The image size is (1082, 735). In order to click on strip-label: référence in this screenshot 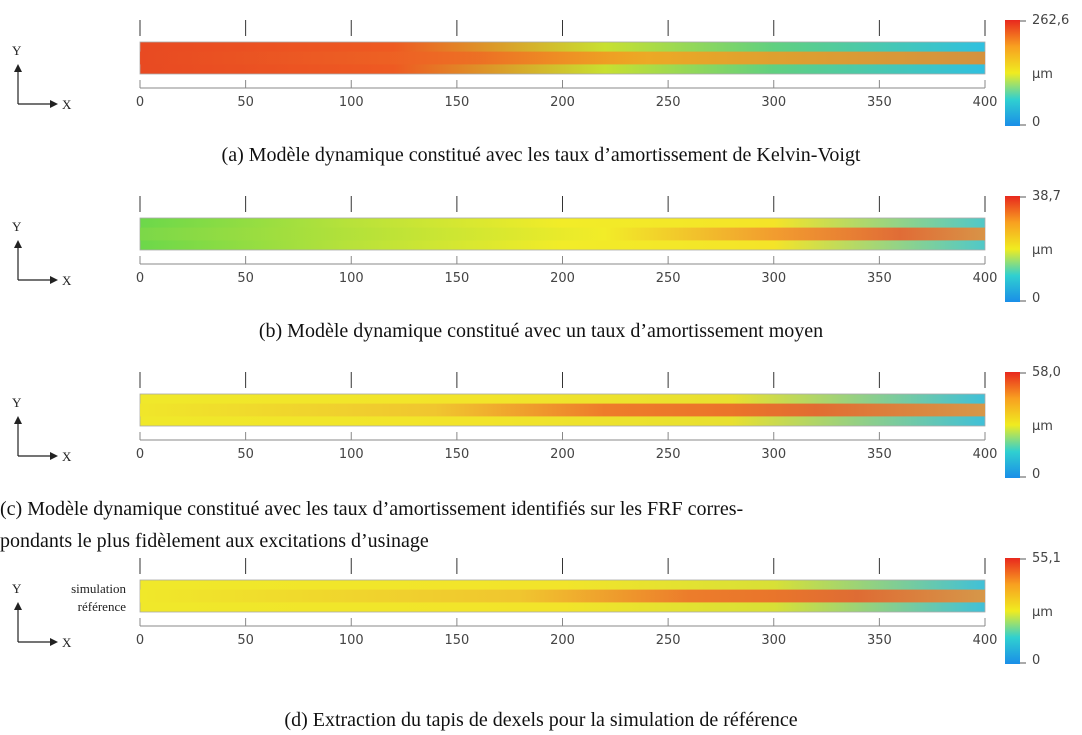, I will do `click(102, 606)`.